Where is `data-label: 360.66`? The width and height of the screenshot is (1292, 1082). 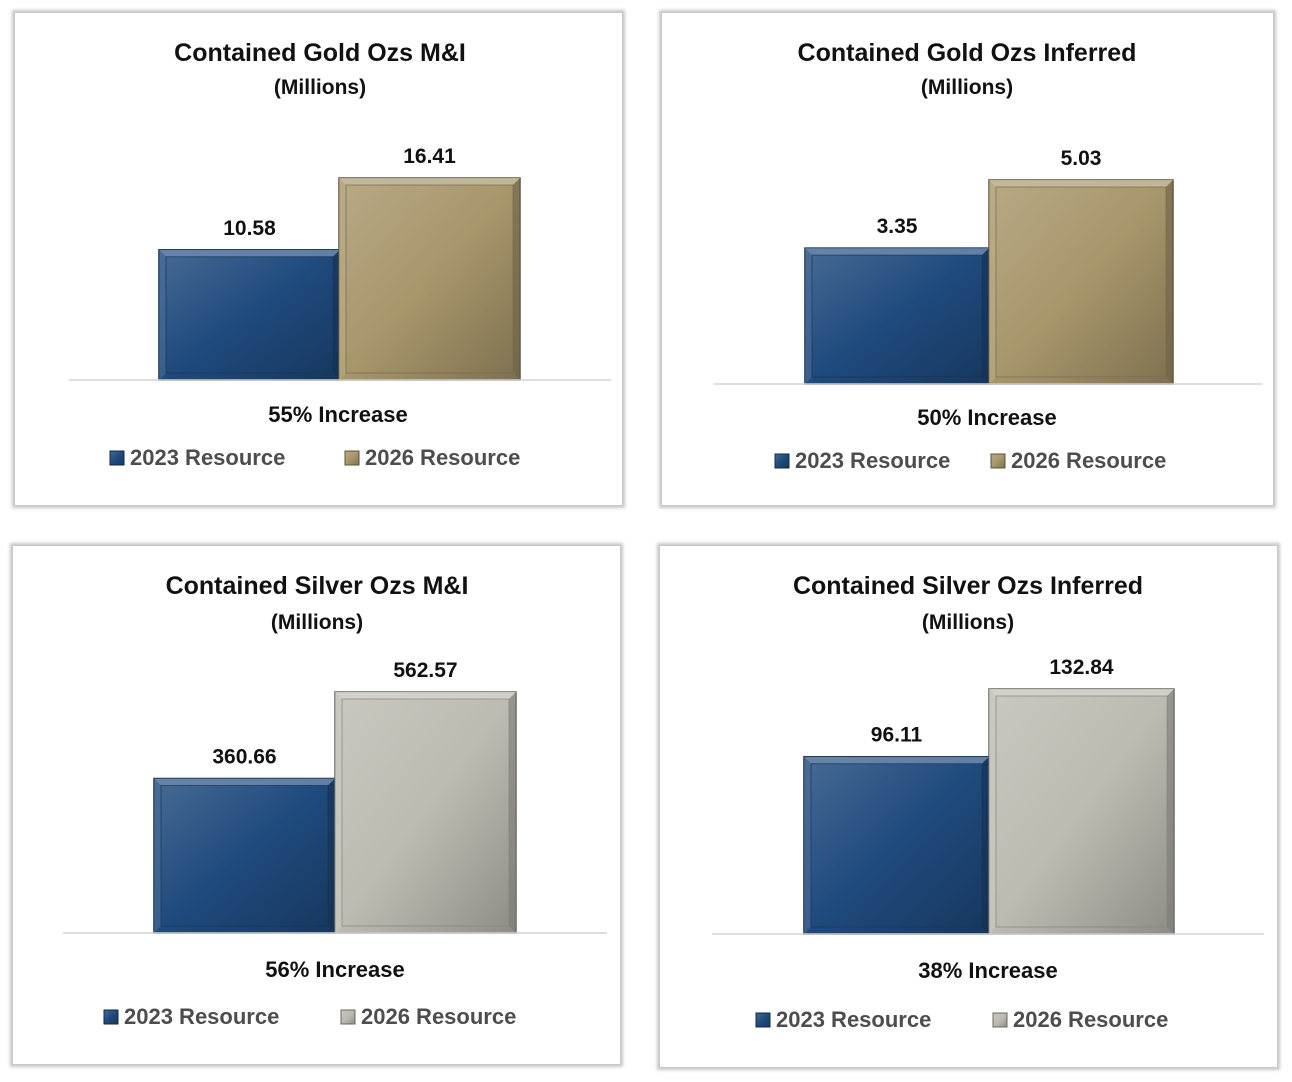 data-label: 360.66 is located at coordinates (244, 756).